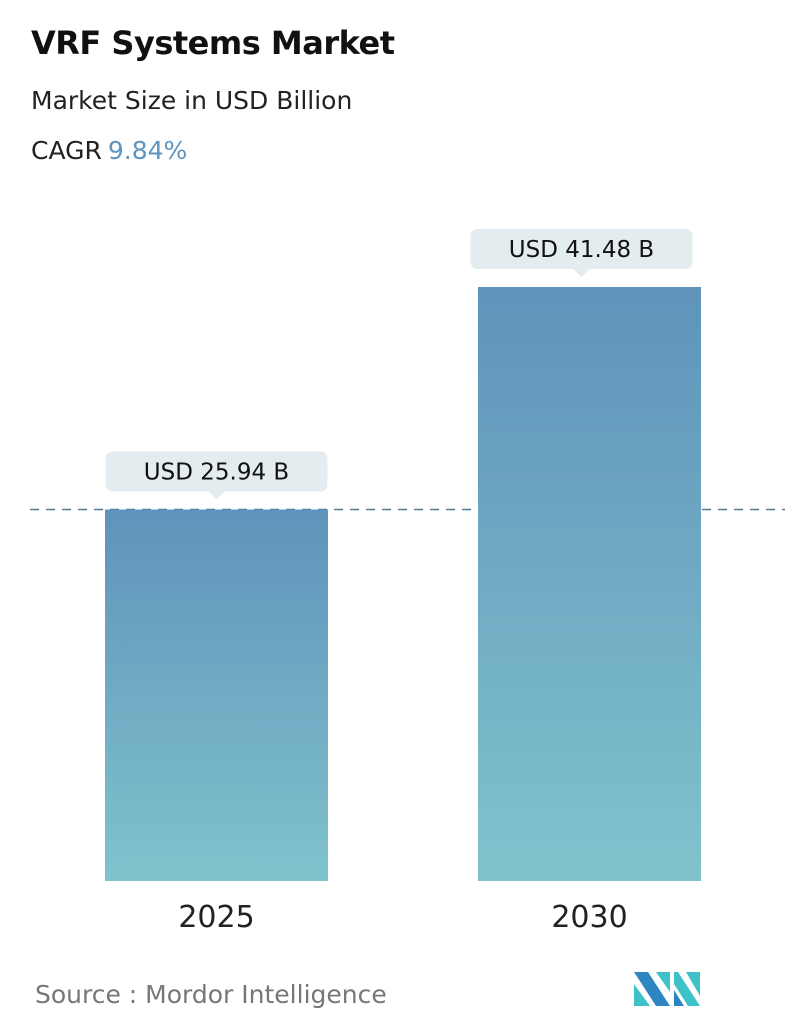 Image resolution: width=796 pixels, height=1034 pixels. Describe the element at coordinates (589, 917) in the screenshot. I see `x-tick-label: 2030` at that location.